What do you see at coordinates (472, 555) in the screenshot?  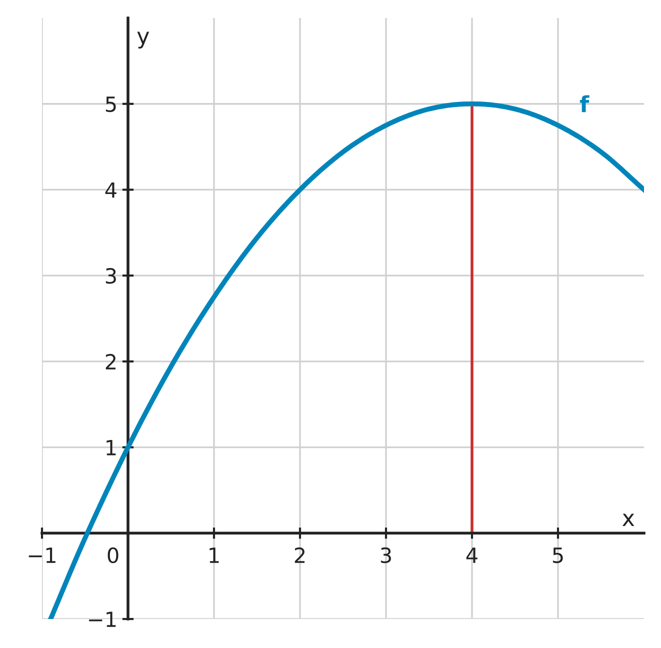 I see `x-tick-label: 4` at bounding box center [472, 555].